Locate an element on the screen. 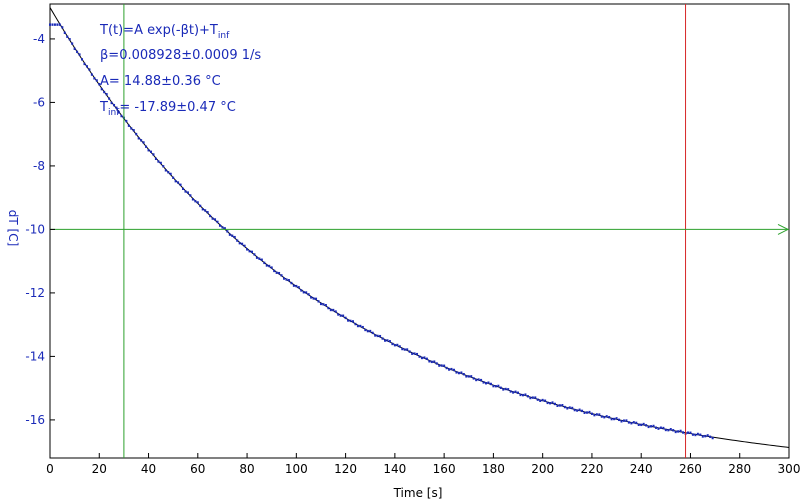  y-tick-label: -4 is located at coordinates (39, 39).